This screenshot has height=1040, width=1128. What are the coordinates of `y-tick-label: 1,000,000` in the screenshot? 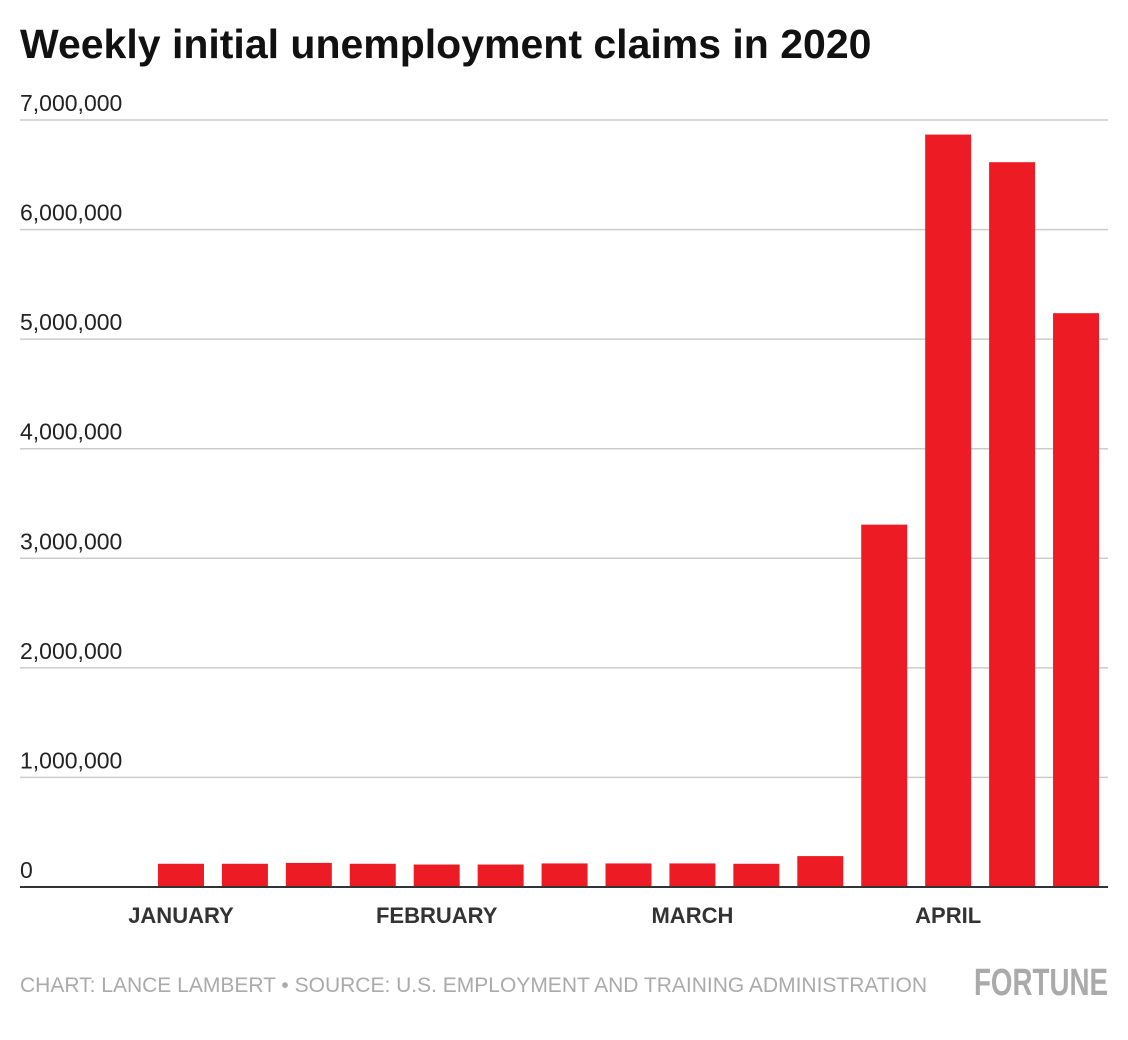 It's located at (71, 760).